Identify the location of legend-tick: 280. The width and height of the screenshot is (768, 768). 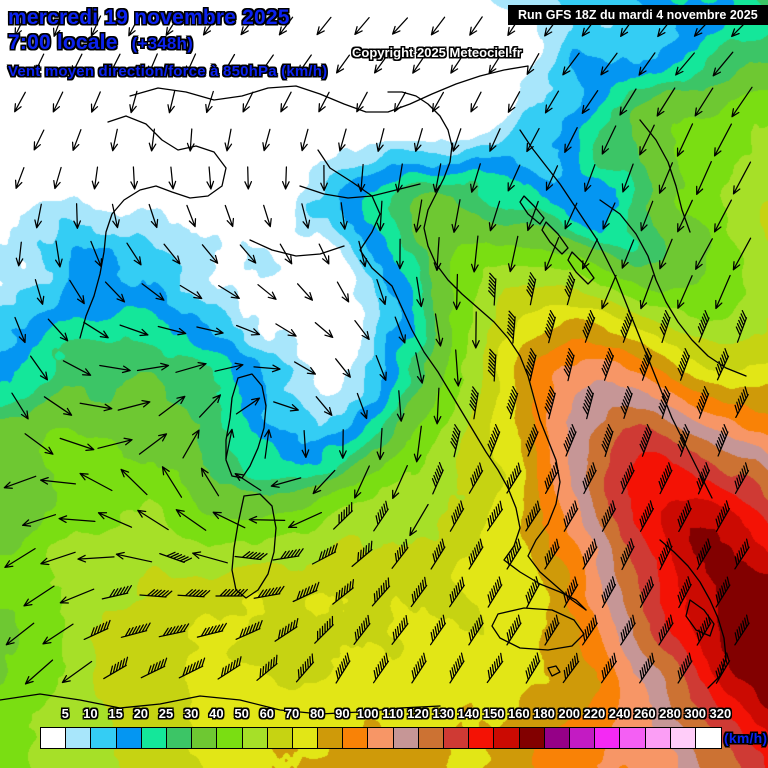
(670, 713).